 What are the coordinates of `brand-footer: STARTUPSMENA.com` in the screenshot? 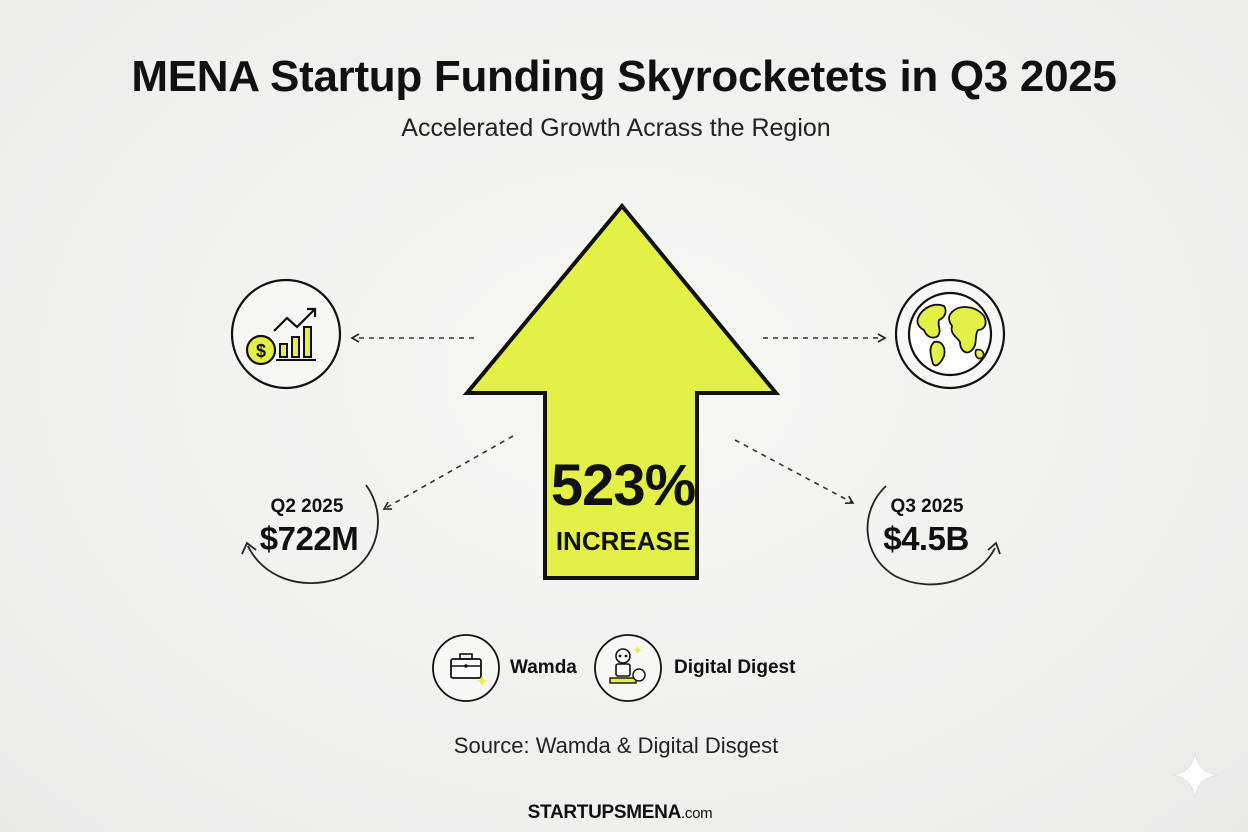 It's located at (620, 813).